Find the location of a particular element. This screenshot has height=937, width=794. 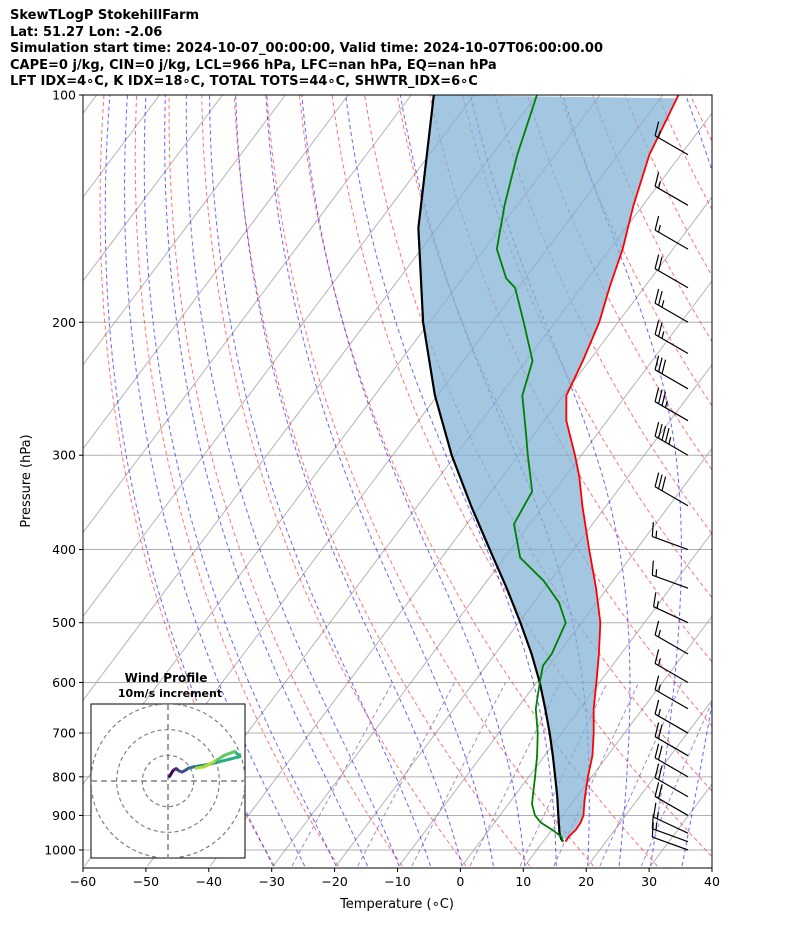

wind-barbs is located at coordinates (670, 486).